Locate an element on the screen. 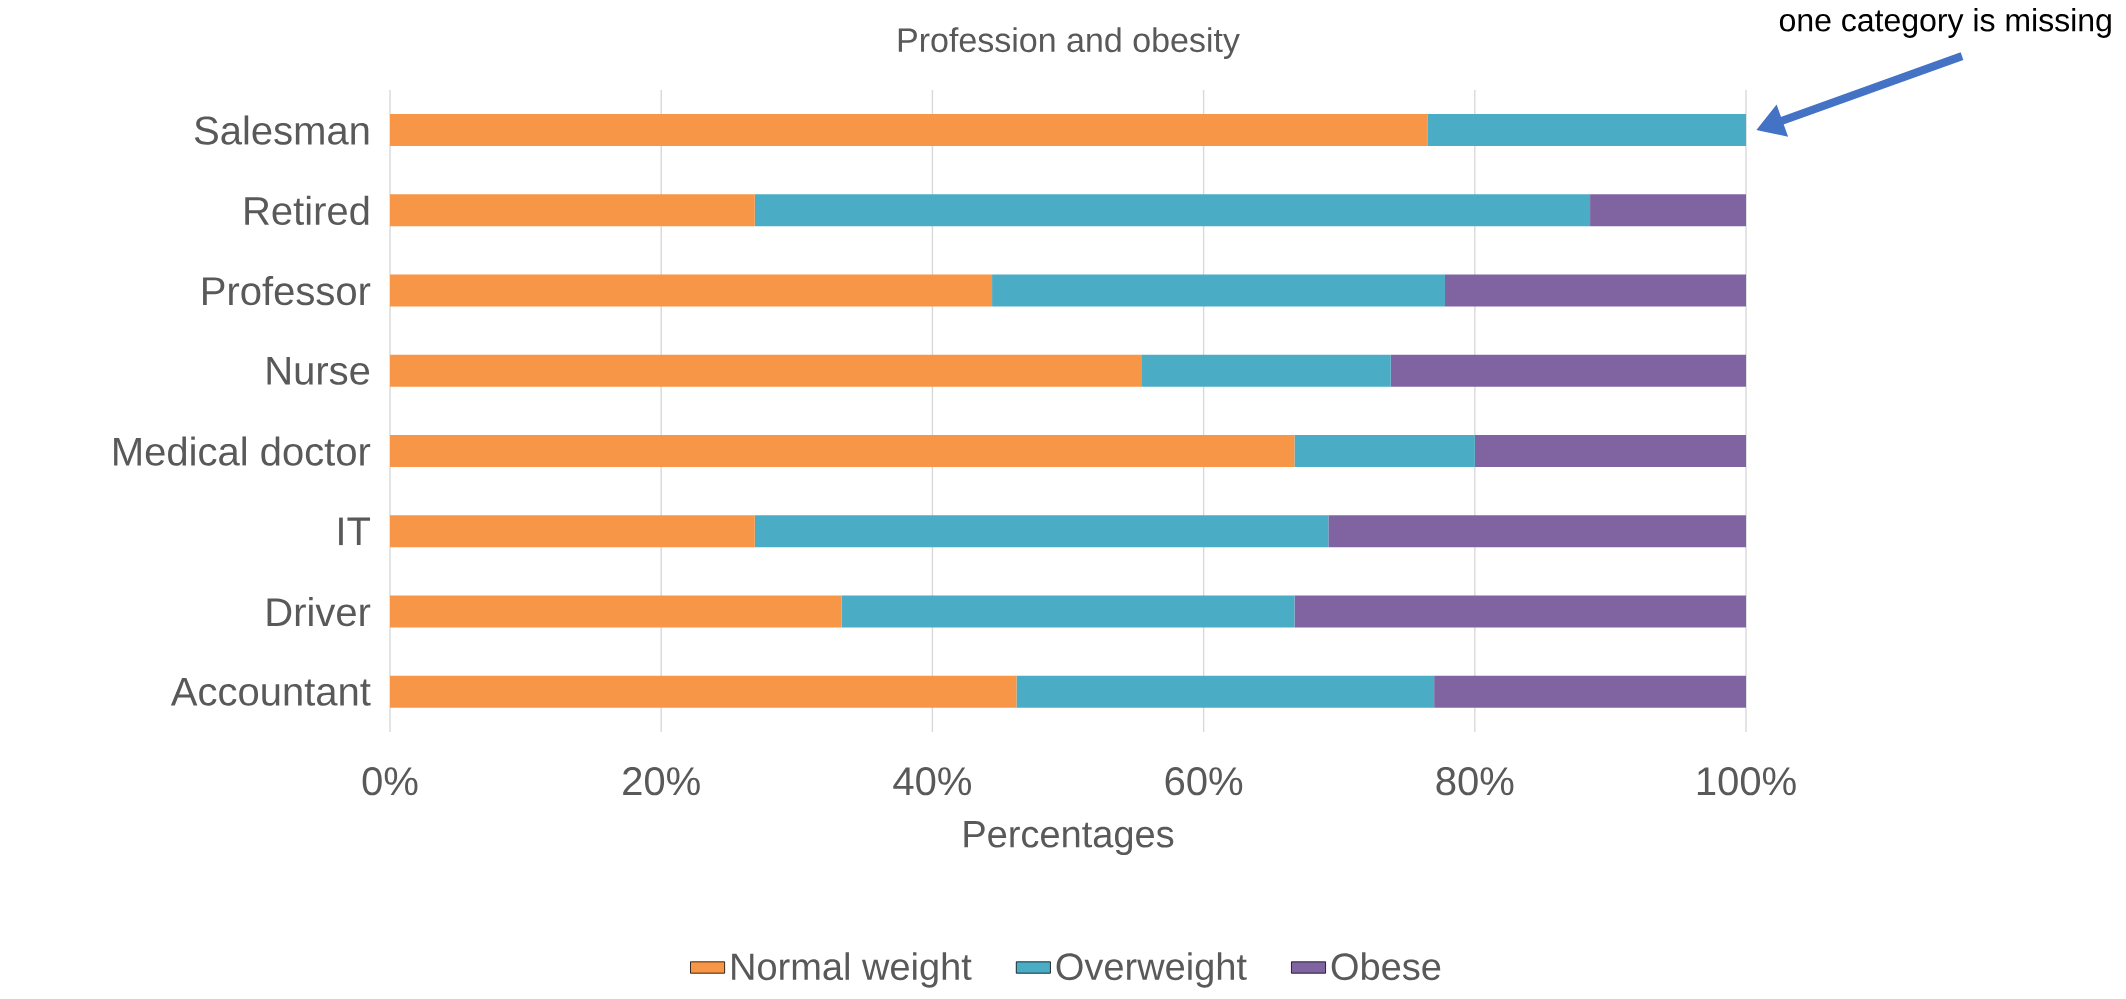 Image resolution: width=2126 pixels, height=999 pixels. legend-label: Obese is located at coordinates (1386, 966).